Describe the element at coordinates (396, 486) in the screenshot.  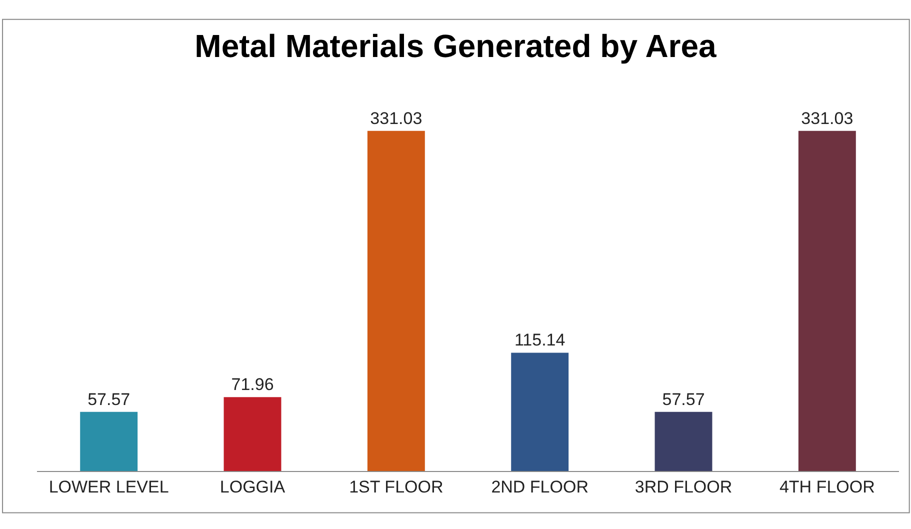
I see `x-tick-label: 1ST FLOOR` at that location.